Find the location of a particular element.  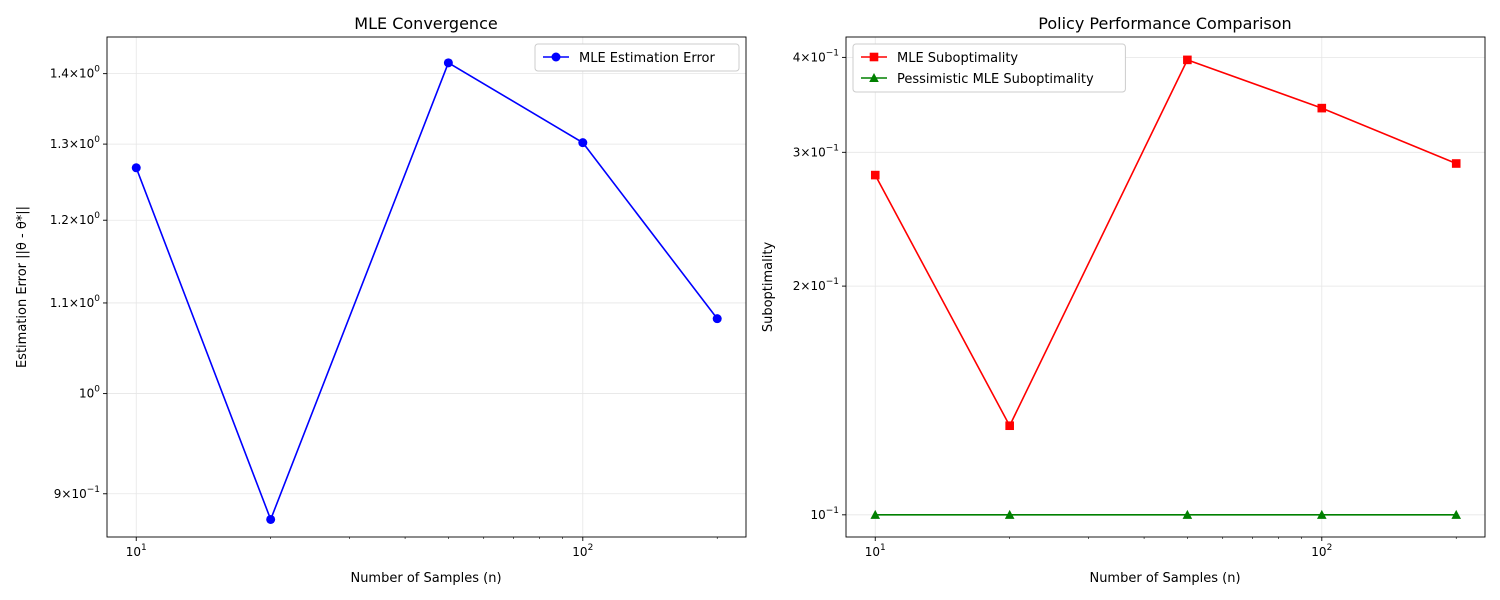

y-axis-label: Suboptimality is located at coordinates (768, 287).